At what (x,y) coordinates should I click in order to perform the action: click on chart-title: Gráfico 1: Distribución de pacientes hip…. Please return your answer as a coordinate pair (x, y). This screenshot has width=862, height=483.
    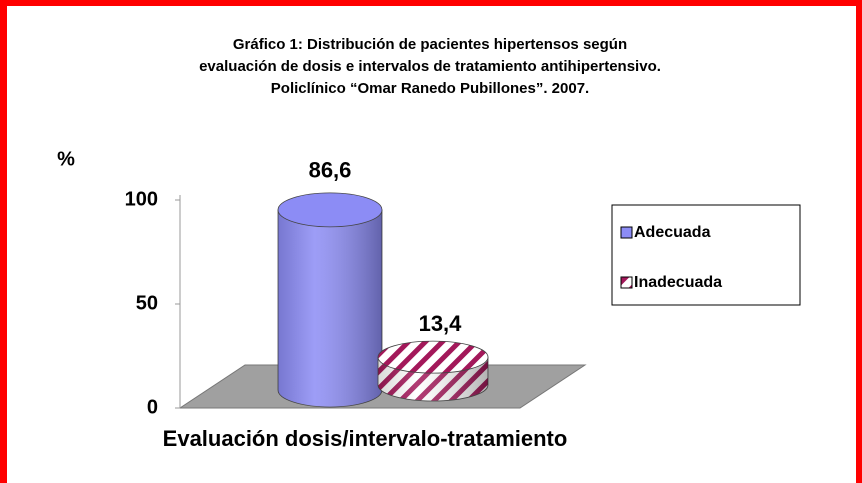
    Looking at the image, I should click on (430, 44).